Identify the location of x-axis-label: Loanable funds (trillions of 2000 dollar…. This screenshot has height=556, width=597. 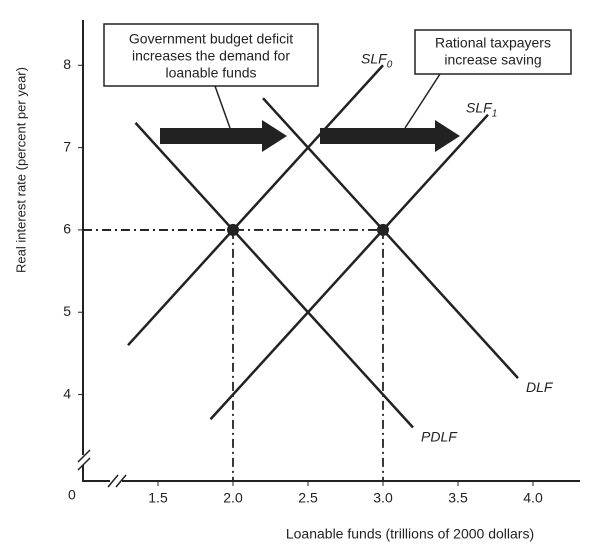
(410, 534).